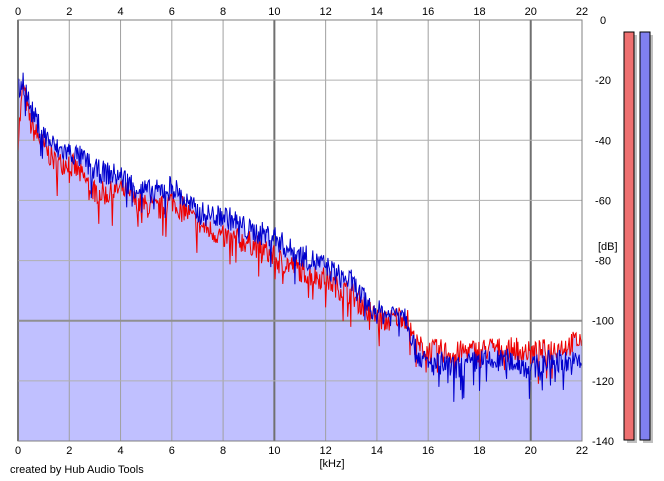 Image resolution: width=664 pixels, height=481 pixels. What do you see at coordinates (603, 231) in the screenshot?
I see `y-tick-labels: 0 -20 -40 -60 -80 -100 -120 -140` at bounding box center [603, 231].